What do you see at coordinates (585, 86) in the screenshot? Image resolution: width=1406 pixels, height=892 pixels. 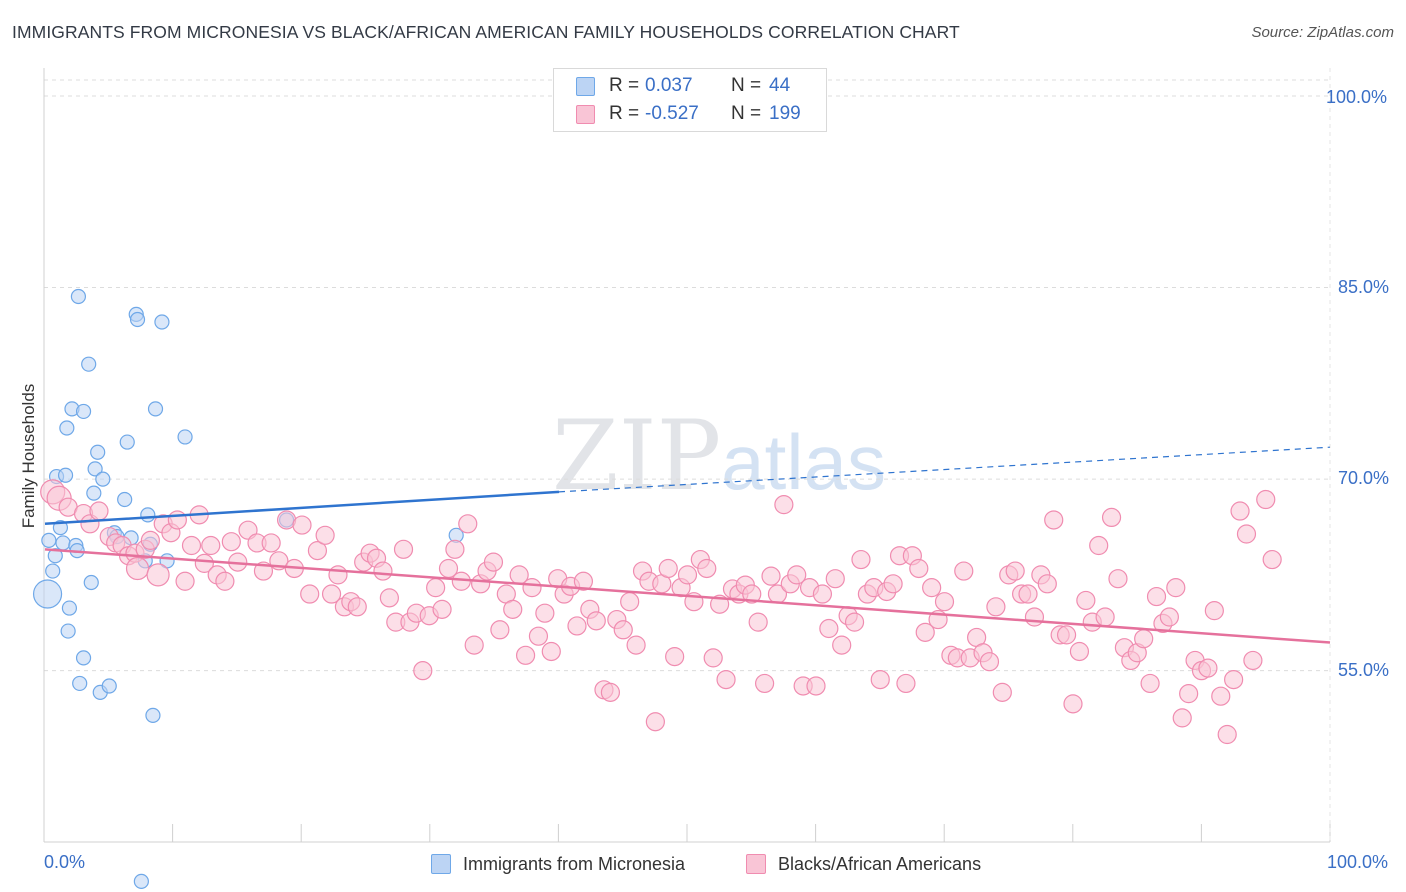 I see `legend-swatch-micronesia` at bounding box center [585, 86].